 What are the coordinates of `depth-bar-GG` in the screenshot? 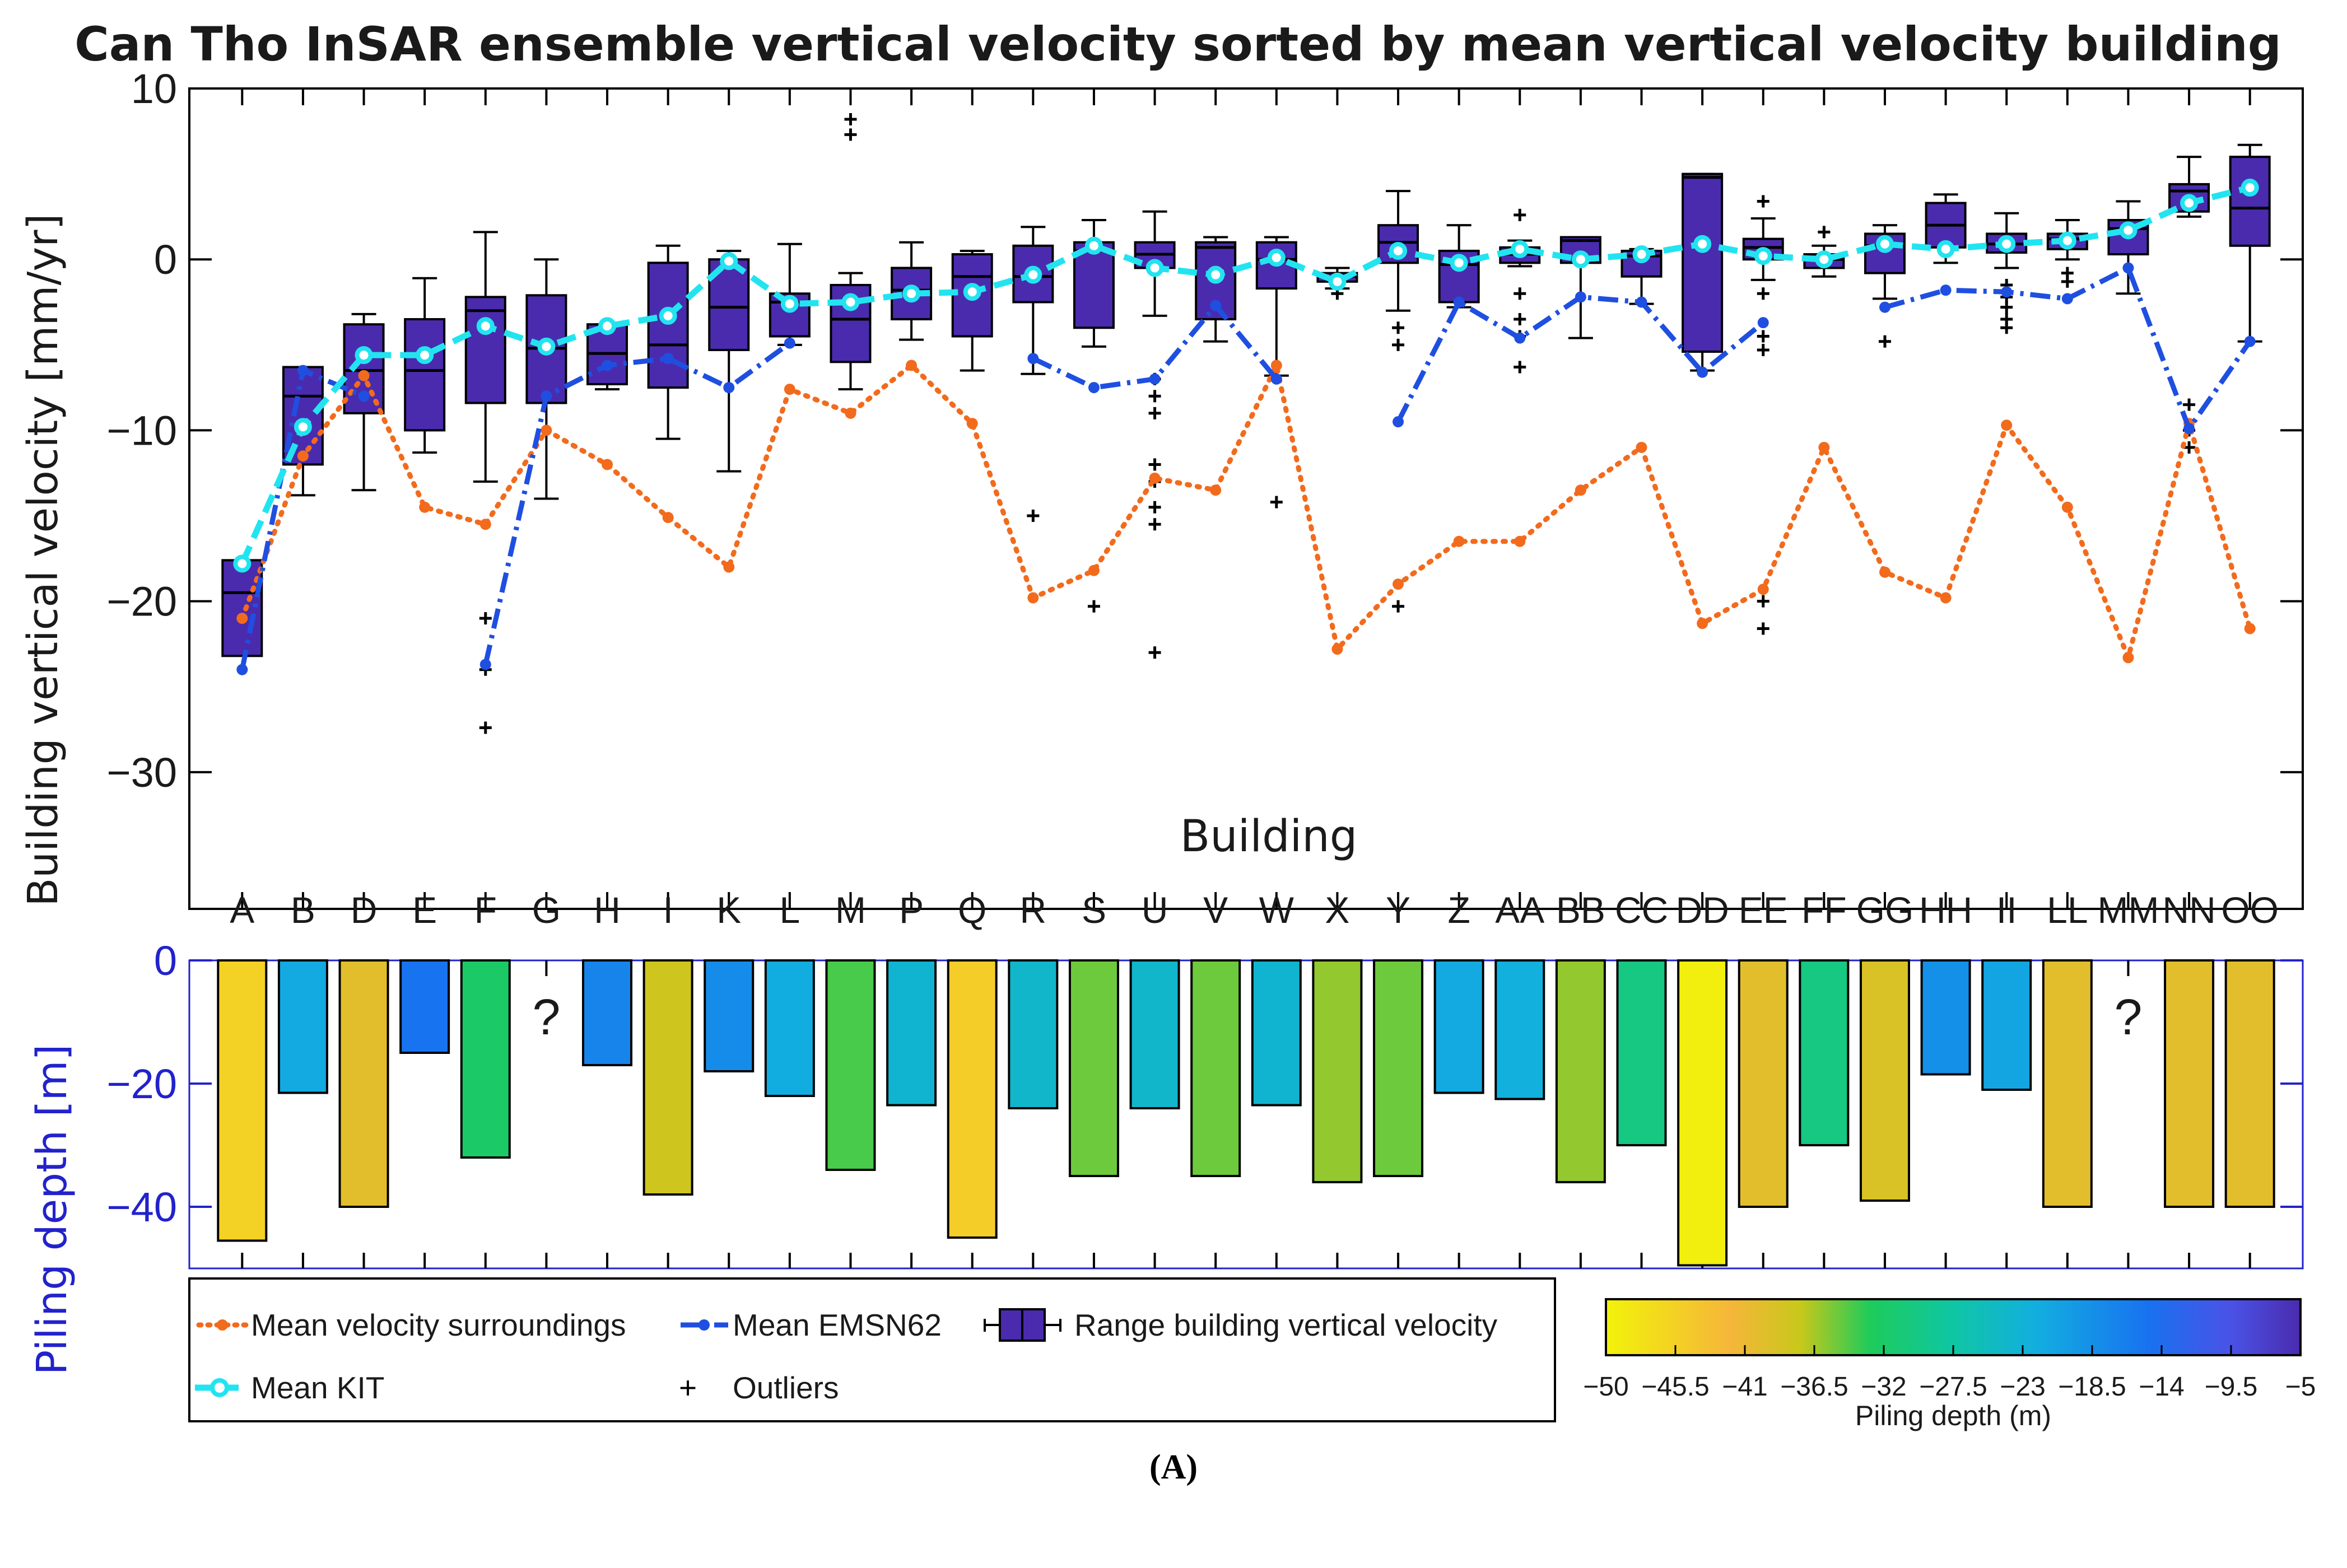 It's located at (1884, 1081).